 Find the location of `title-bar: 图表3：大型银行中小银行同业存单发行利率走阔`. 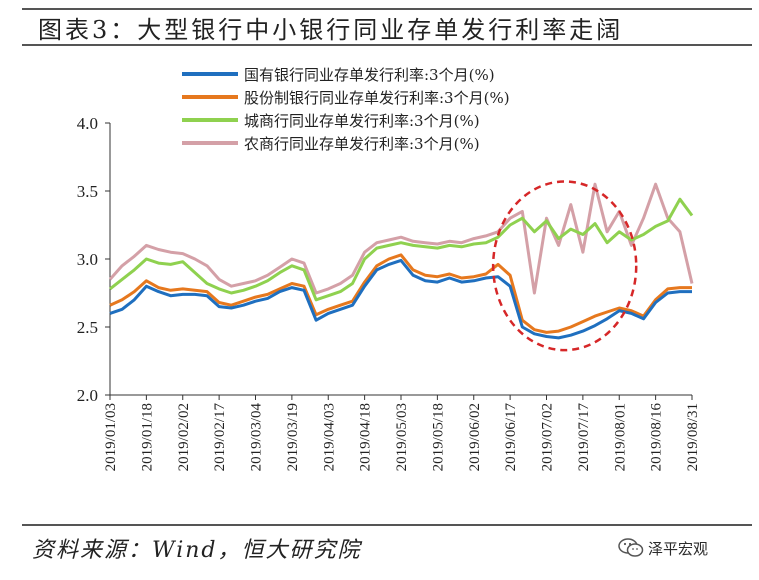

title-bar: 图表3：大型银行中小银行同业存单发行利率走阔 is located at coordinates (387, 25).